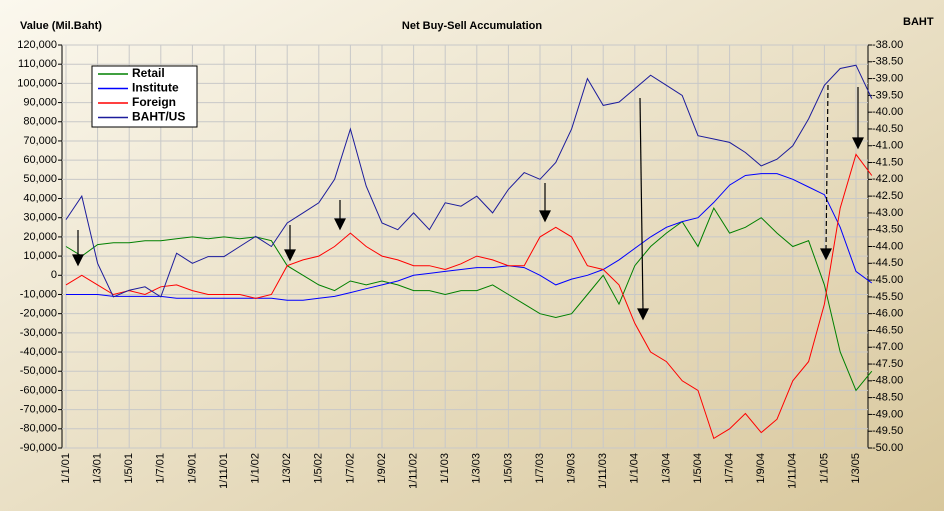  Describe the element at coordinates (730, 468) in the screenshot. I see `x-tick-label: 1/7/04` at that location.